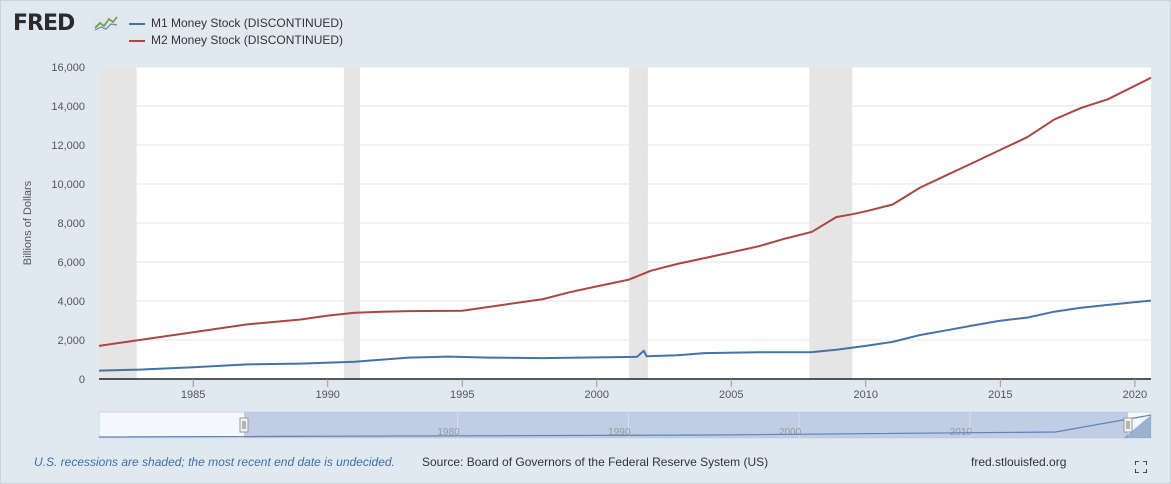 The image size is (1171, 484). What do you see at coordinates (28, 222) in the screenshot?
I see `y-axis-title: Billions of Dollars` at bounding box center [28, 222].